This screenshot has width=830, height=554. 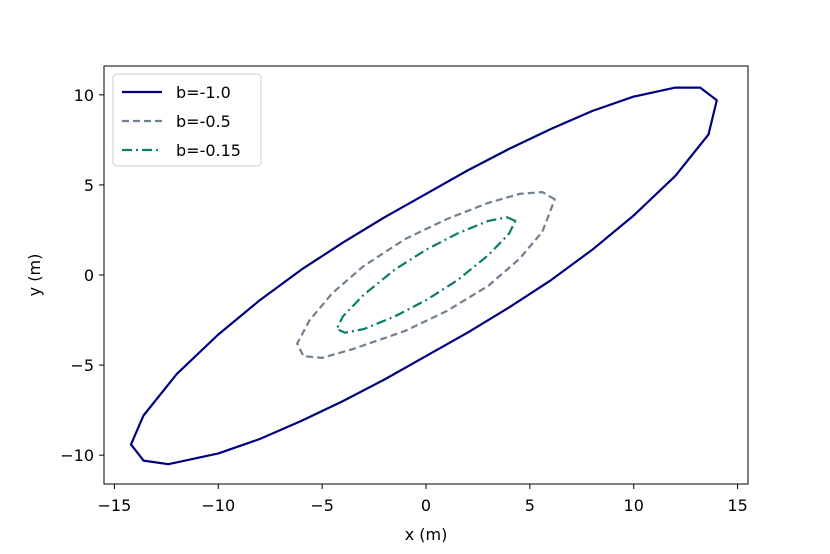 I want to click on x-tick-label: −15, so click(x=115, y=505).